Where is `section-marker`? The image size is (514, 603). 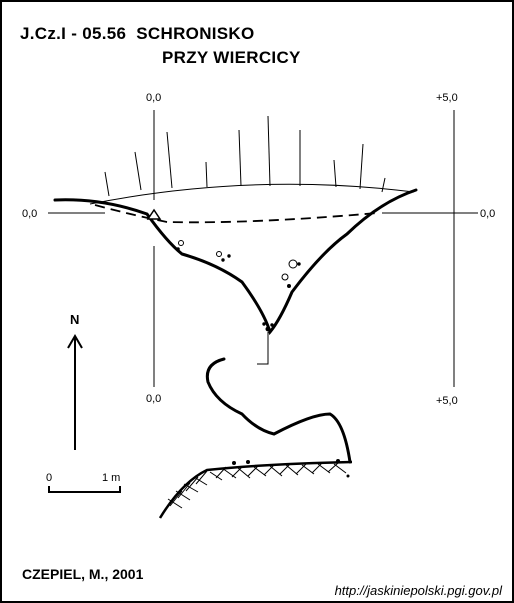
section-marker is located at coordinates (263, 348).